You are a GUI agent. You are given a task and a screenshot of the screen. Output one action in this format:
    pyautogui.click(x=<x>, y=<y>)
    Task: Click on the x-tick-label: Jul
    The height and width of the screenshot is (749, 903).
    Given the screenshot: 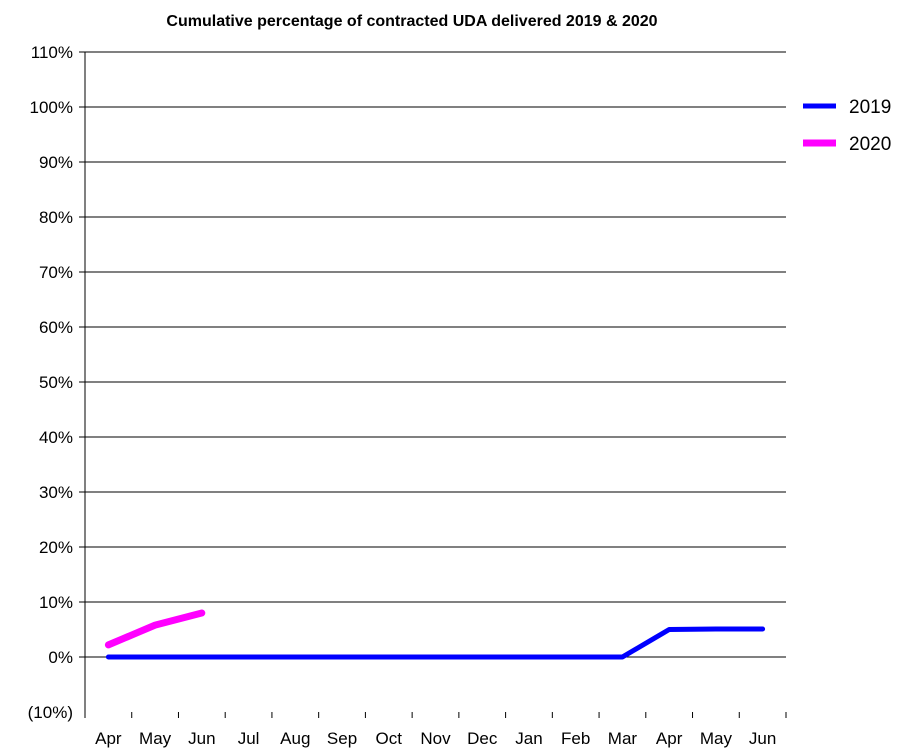 What is the action you would take?
    pyautogui.click(x=249, y=738)
    